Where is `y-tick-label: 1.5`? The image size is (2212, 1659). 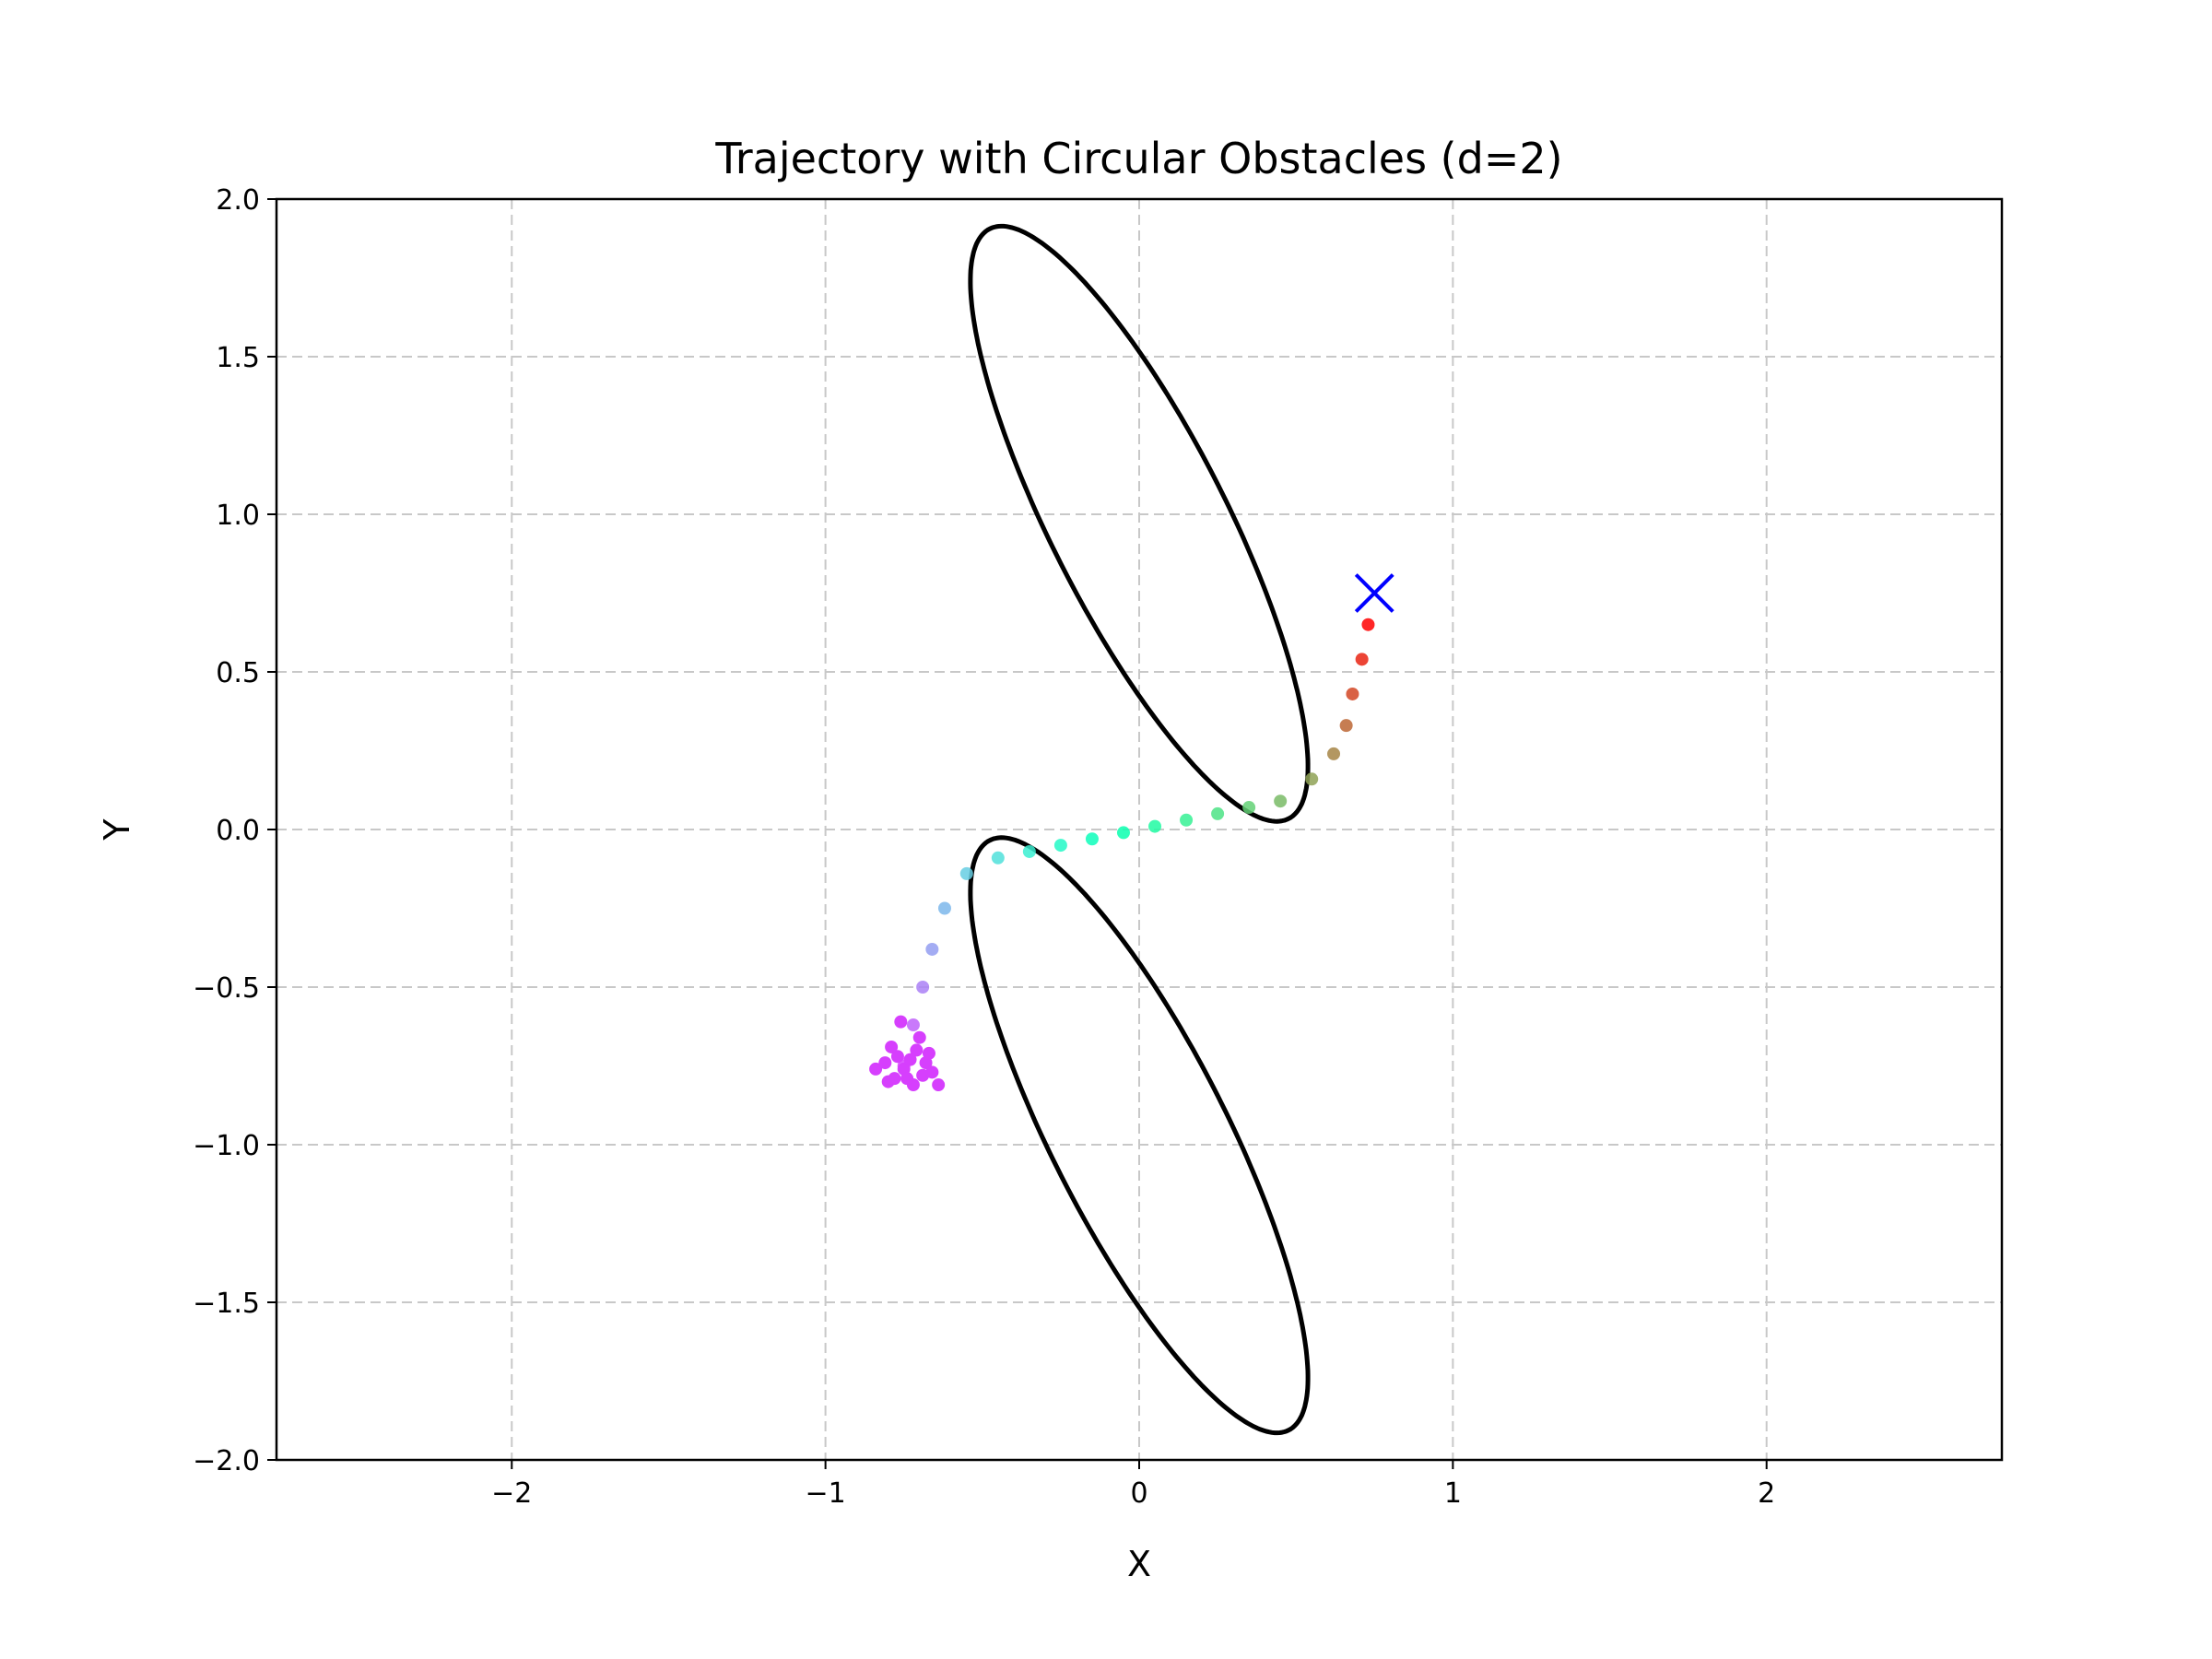
y-tick-label: 1.5 is located at coordinates (238, 358).